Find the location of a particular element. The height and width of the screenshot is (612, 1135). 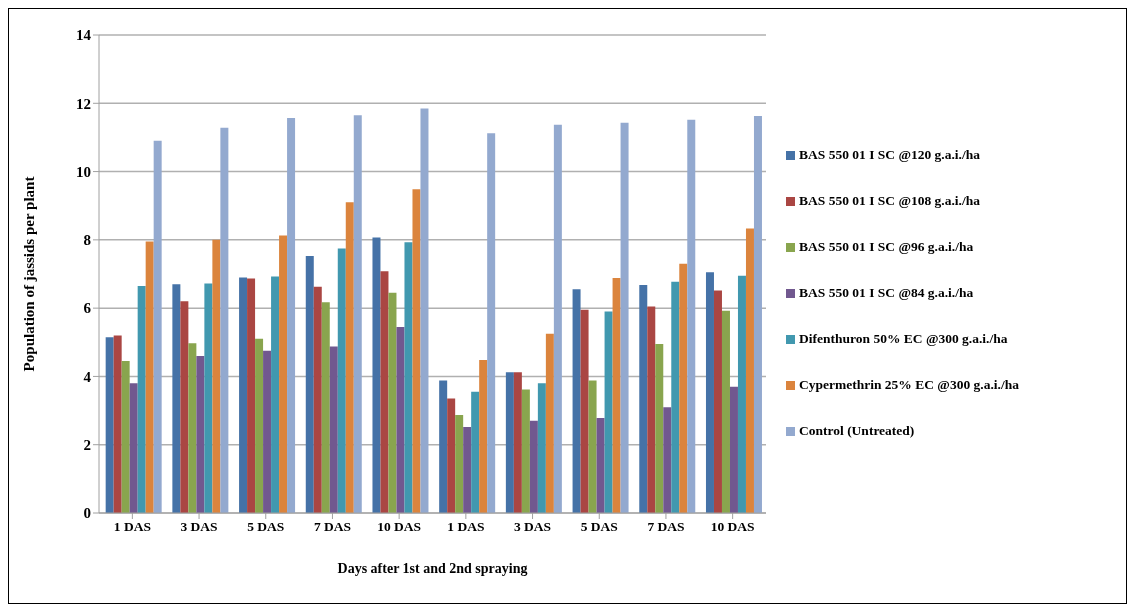

x-axis-title: Days after 1st and 2nd spraying is located at coordinates (432, 568).